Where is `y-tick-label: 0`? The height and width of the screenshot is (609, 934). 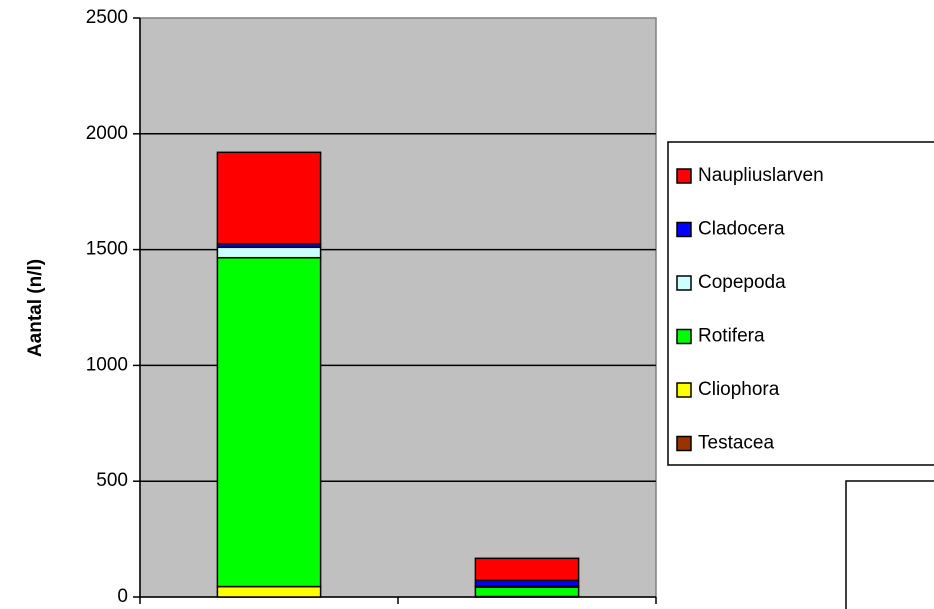 y-tick-label: 0 is located at coordinates (122, 596).